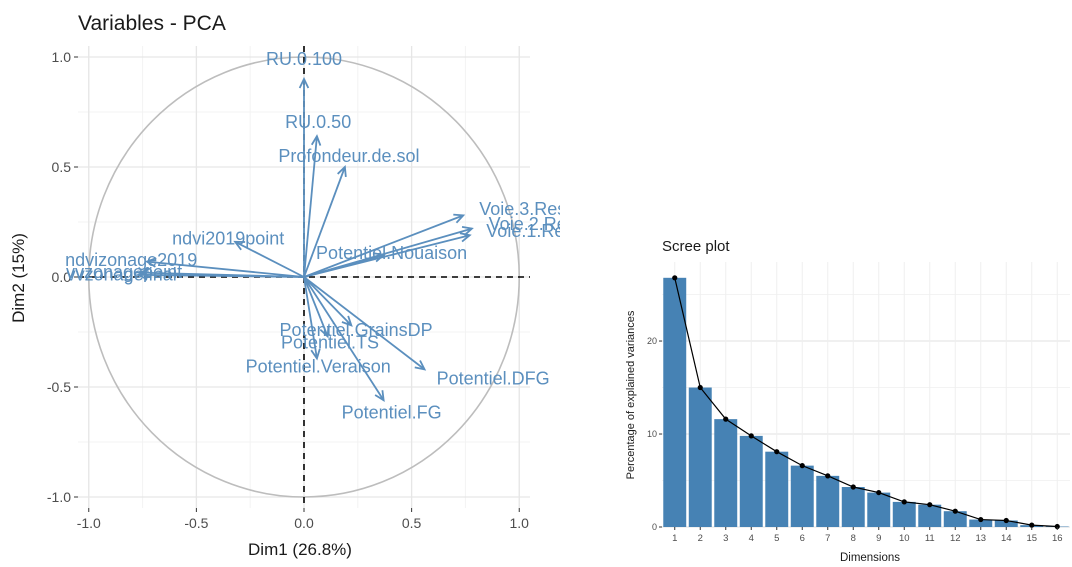 The width and height of the screenshot is (1072, 567). I want to click on label-voie-1-resistivite: Voie.1.Resistivite, so click(523, 231).